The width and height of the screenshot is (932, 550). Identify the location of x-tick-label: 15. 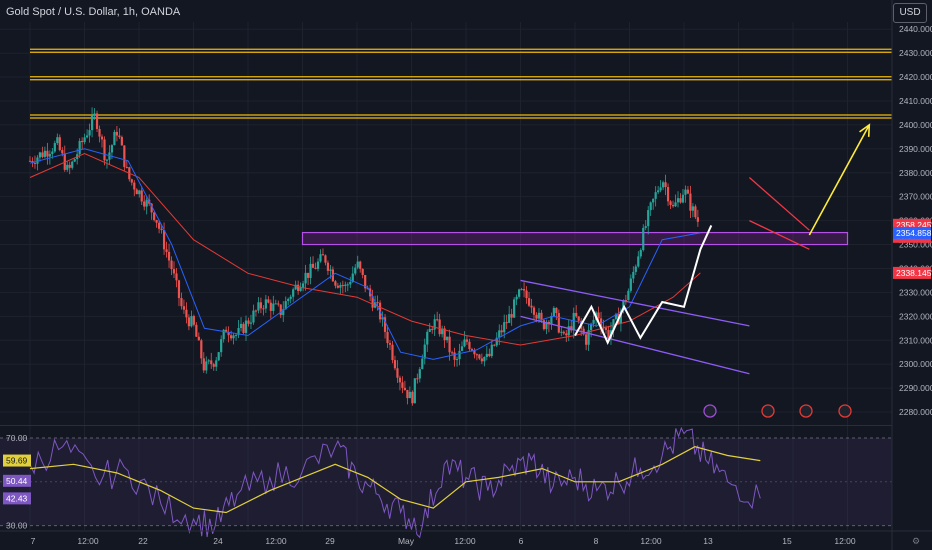
(787, 541).